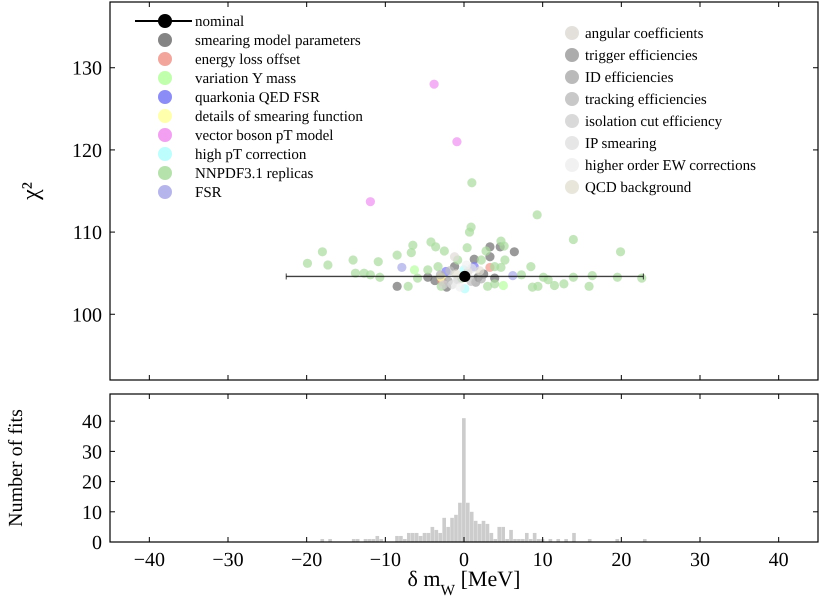 This screenshot has height=601, width=819. Describe the element at coordinates (646, 100) in the screenshot. I see `legend-label: tracking efficiencies` at that location.